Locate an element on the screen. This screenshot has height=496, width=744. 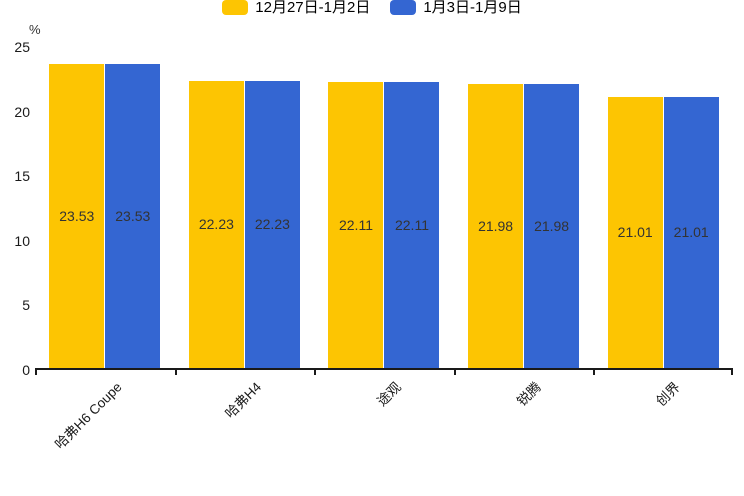
bar-series-2-途观: 22.11 is located at coordinates (412, 225).